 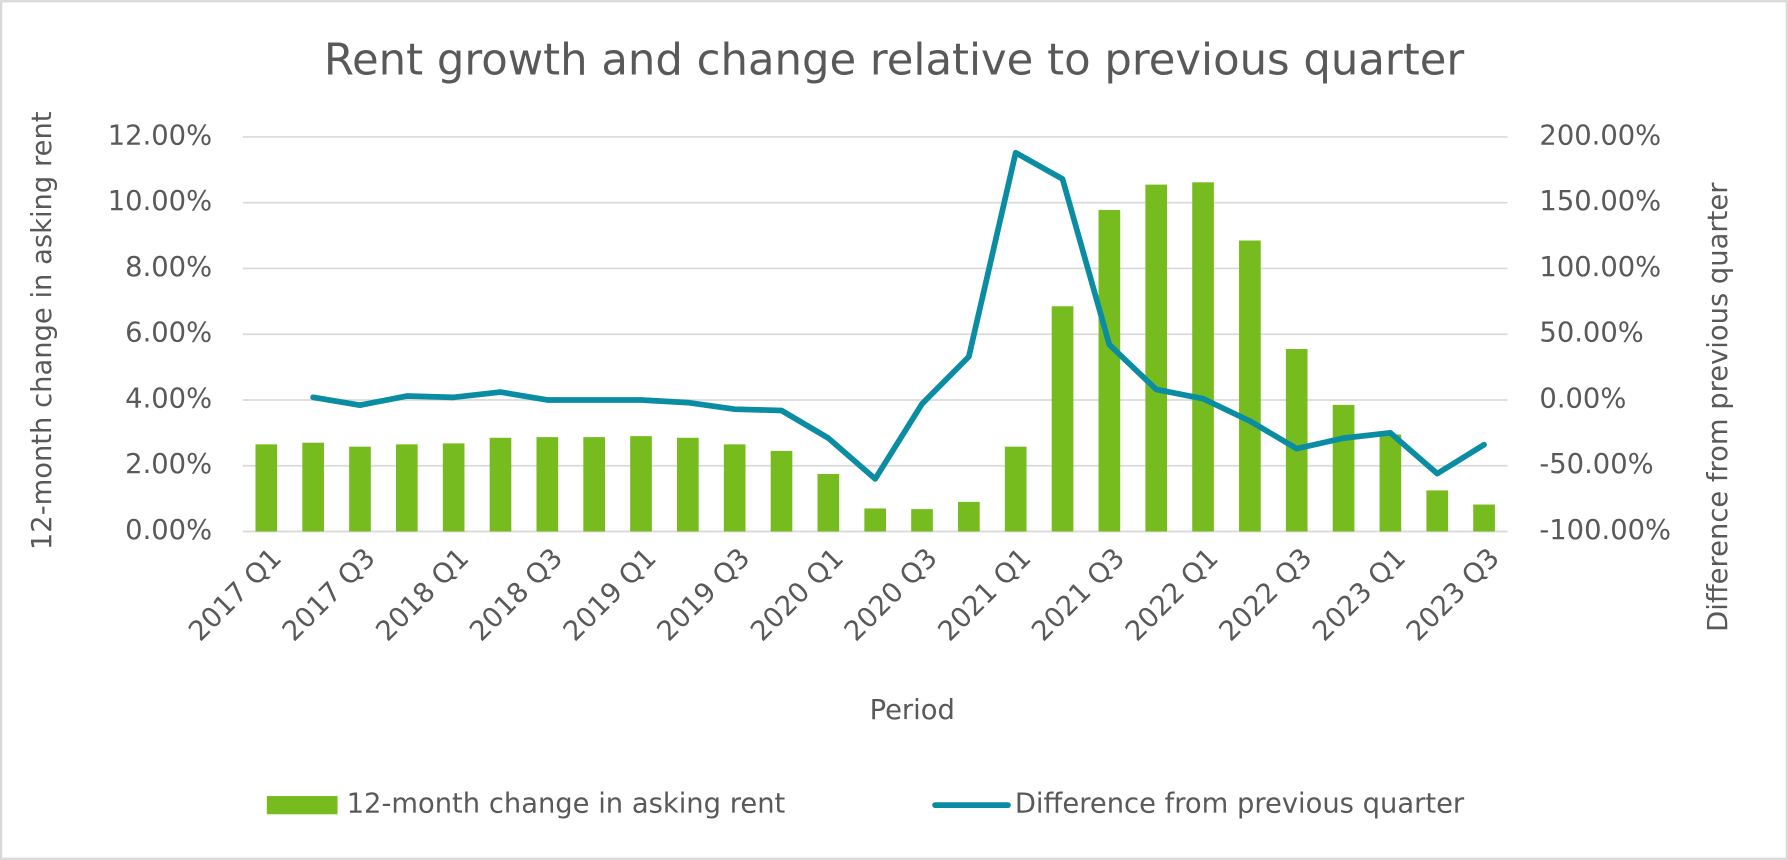 What do you see at coordinates (1240, 804) in the screenshot?
I see `legend-label: Difference from previous quarter` at bounding box center [1240, 804].